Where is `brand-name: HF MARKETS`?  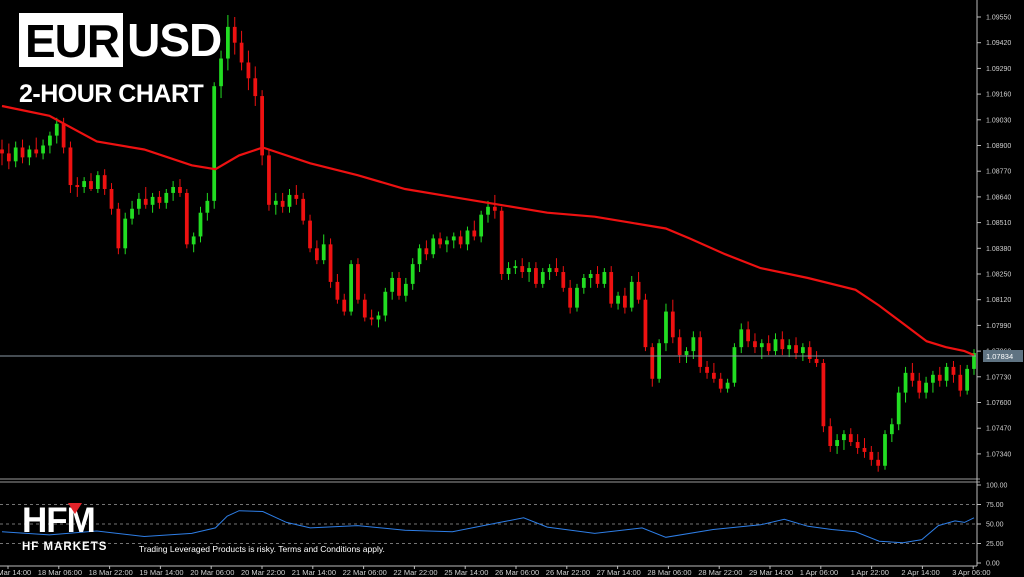
brand-name: HF MARKETS is located at coordinates (65, 547).